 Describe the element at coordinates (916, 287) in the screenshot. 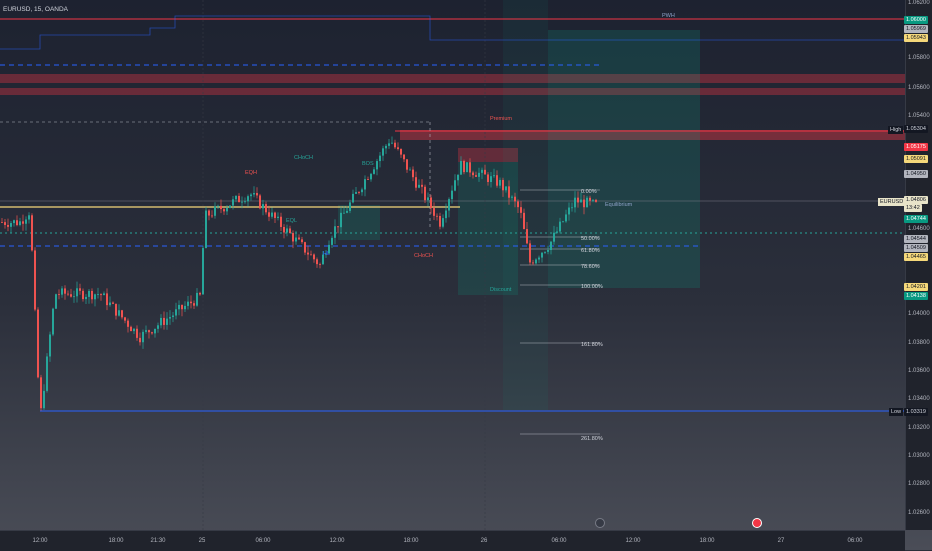

I see `price-badge: 1.04201` at that location.